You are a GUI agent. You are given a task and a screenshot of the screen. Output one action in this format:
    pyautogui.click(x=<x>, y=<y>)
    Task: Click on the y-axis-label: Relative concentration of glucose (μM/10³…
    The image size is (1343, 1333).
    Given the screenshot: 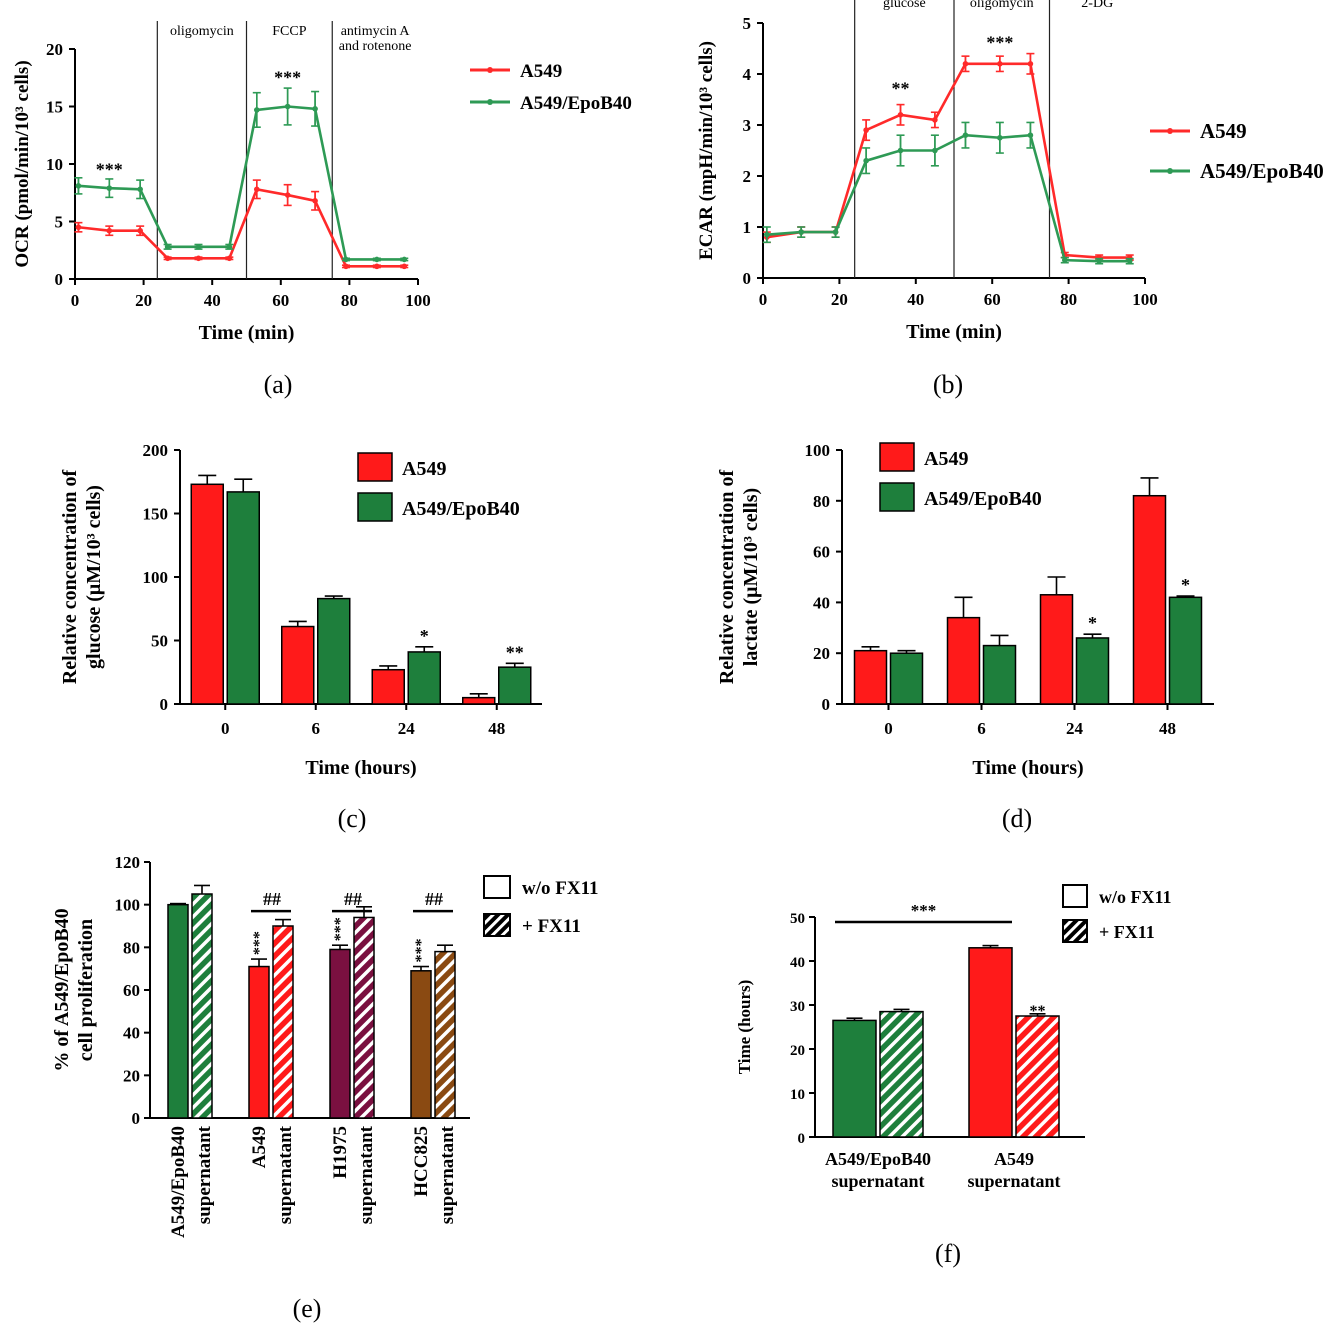 What is the action you would take?
    pyautogui.click(x=82, y=576)
    